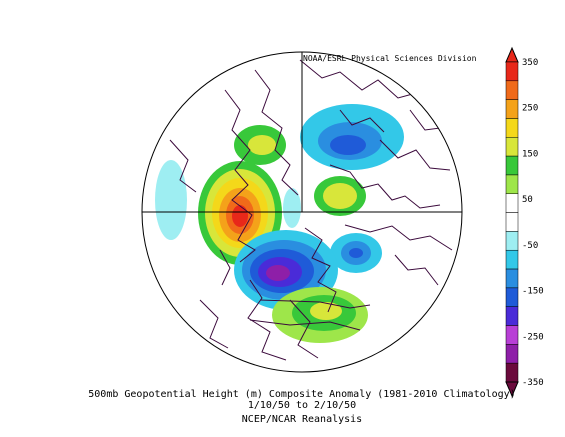  I want to click on anomaly-ridge-pacific, so click(240, 213).